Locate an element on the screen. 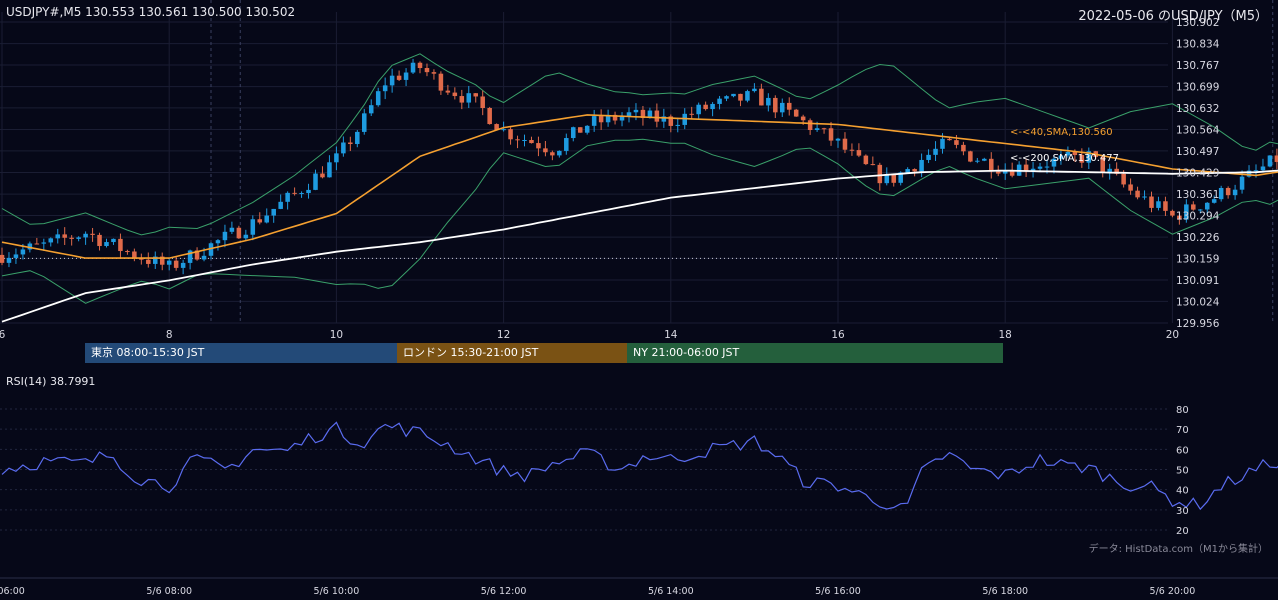  sma-annotation: <-<200,SMA,130.477 is located at coordinates (1064, 158).